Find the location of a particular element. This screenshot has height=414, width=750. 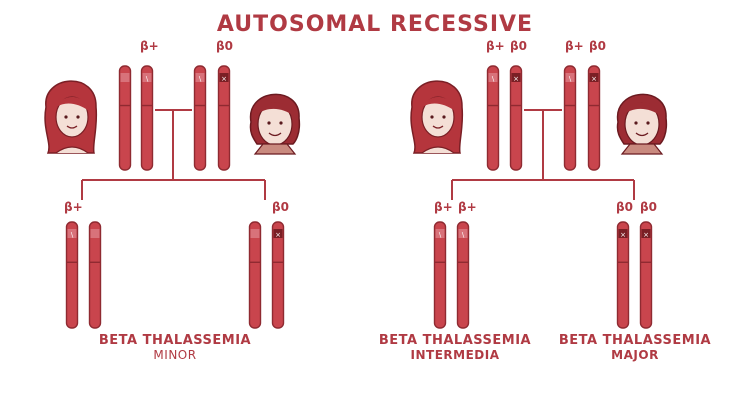

chromosome-right-father-1: \ is located at coordinates (570, 118).